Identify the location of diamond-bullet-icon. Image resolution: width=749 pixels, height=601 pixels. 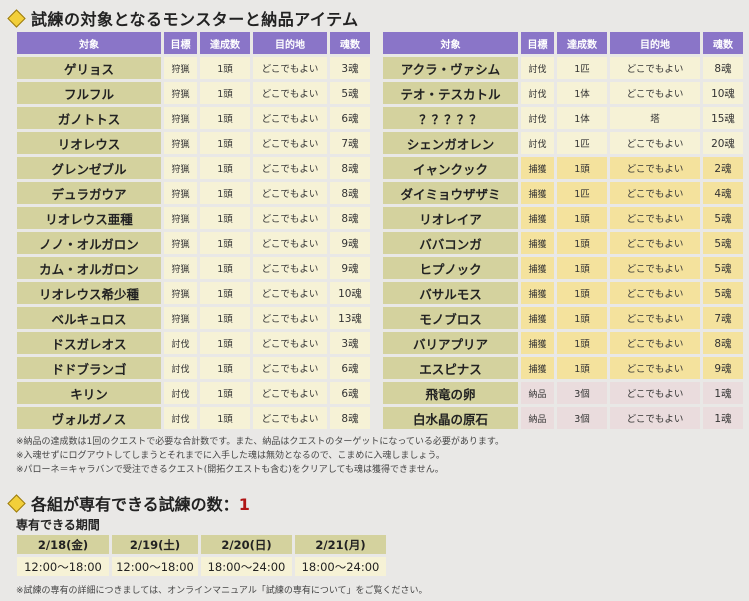
(16, 18).